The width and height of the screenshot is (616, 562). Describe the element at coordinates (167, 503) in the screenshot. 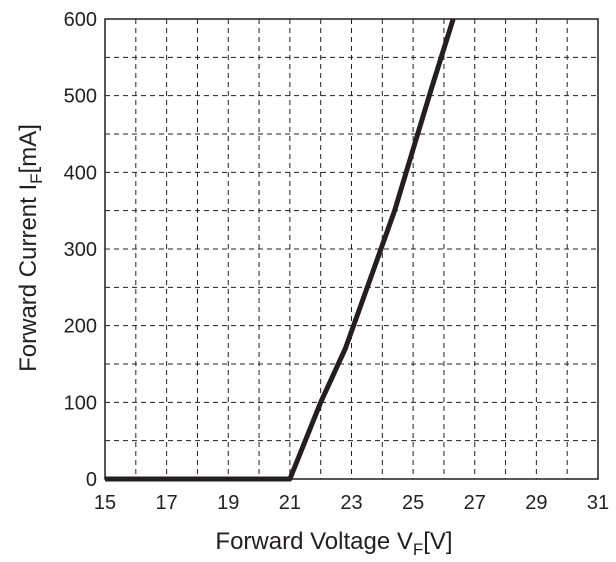

I see `x-tick-label: 17` at that location.